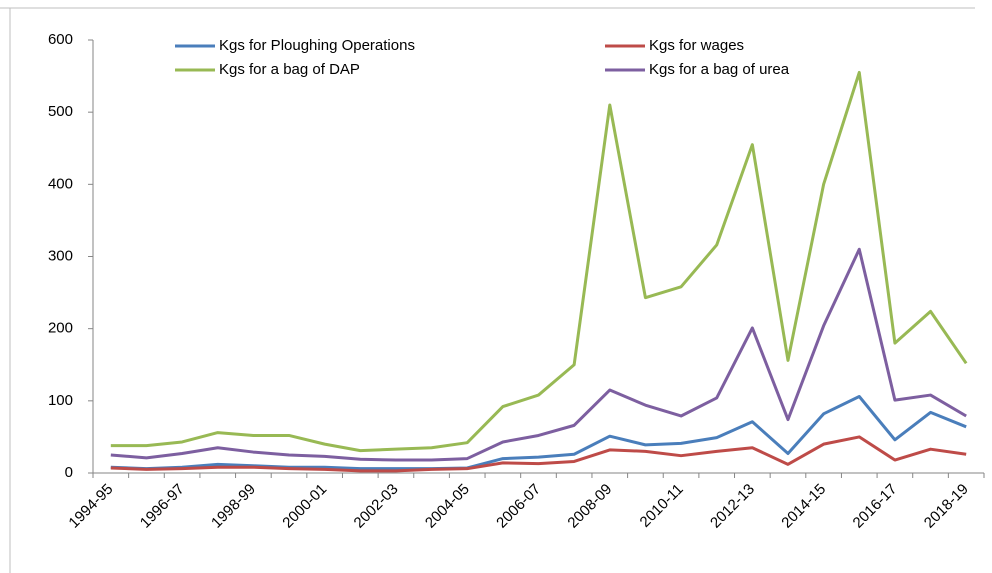 This screenshot has width=992, height=573. I want to click on y-tick-label: 500, so click(60, 111).